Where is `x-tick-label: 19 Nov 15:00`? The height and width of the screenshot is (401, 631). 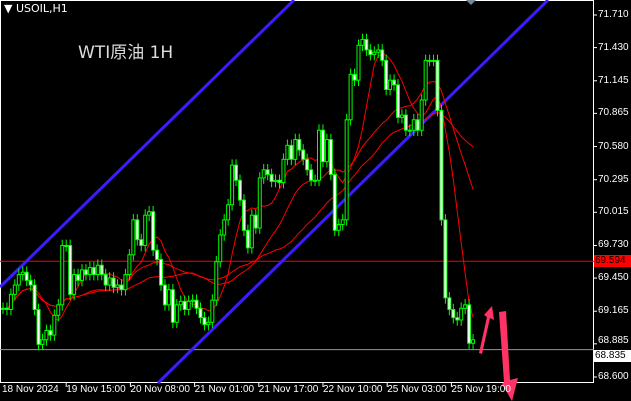 x-tick-label: 19 Nov 15:00 is located at coordinates (96, 389).